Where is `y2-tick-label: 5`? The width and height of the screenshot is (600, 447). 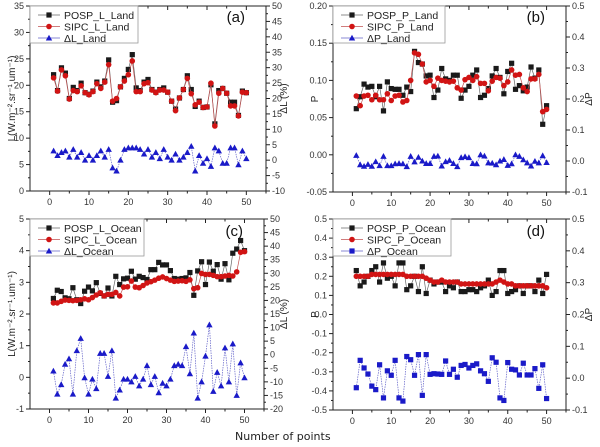
y2-tick-label: 5 is located at coordinates (272, 341).